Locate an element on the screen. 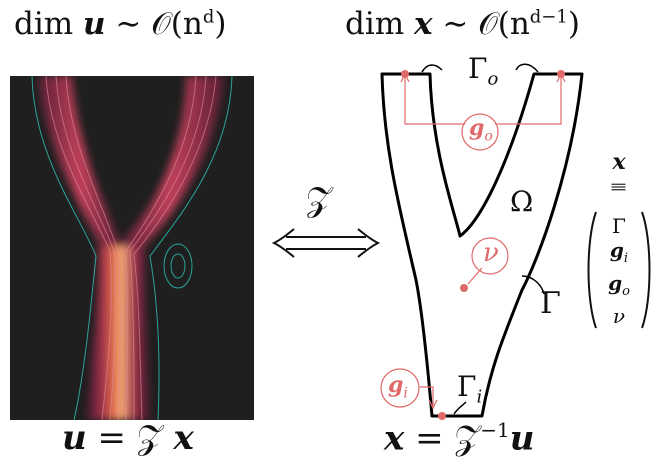 This screenshot has width=667, height=466. left-caption: u = 𝒵 x is located at coordinates (128, 438).